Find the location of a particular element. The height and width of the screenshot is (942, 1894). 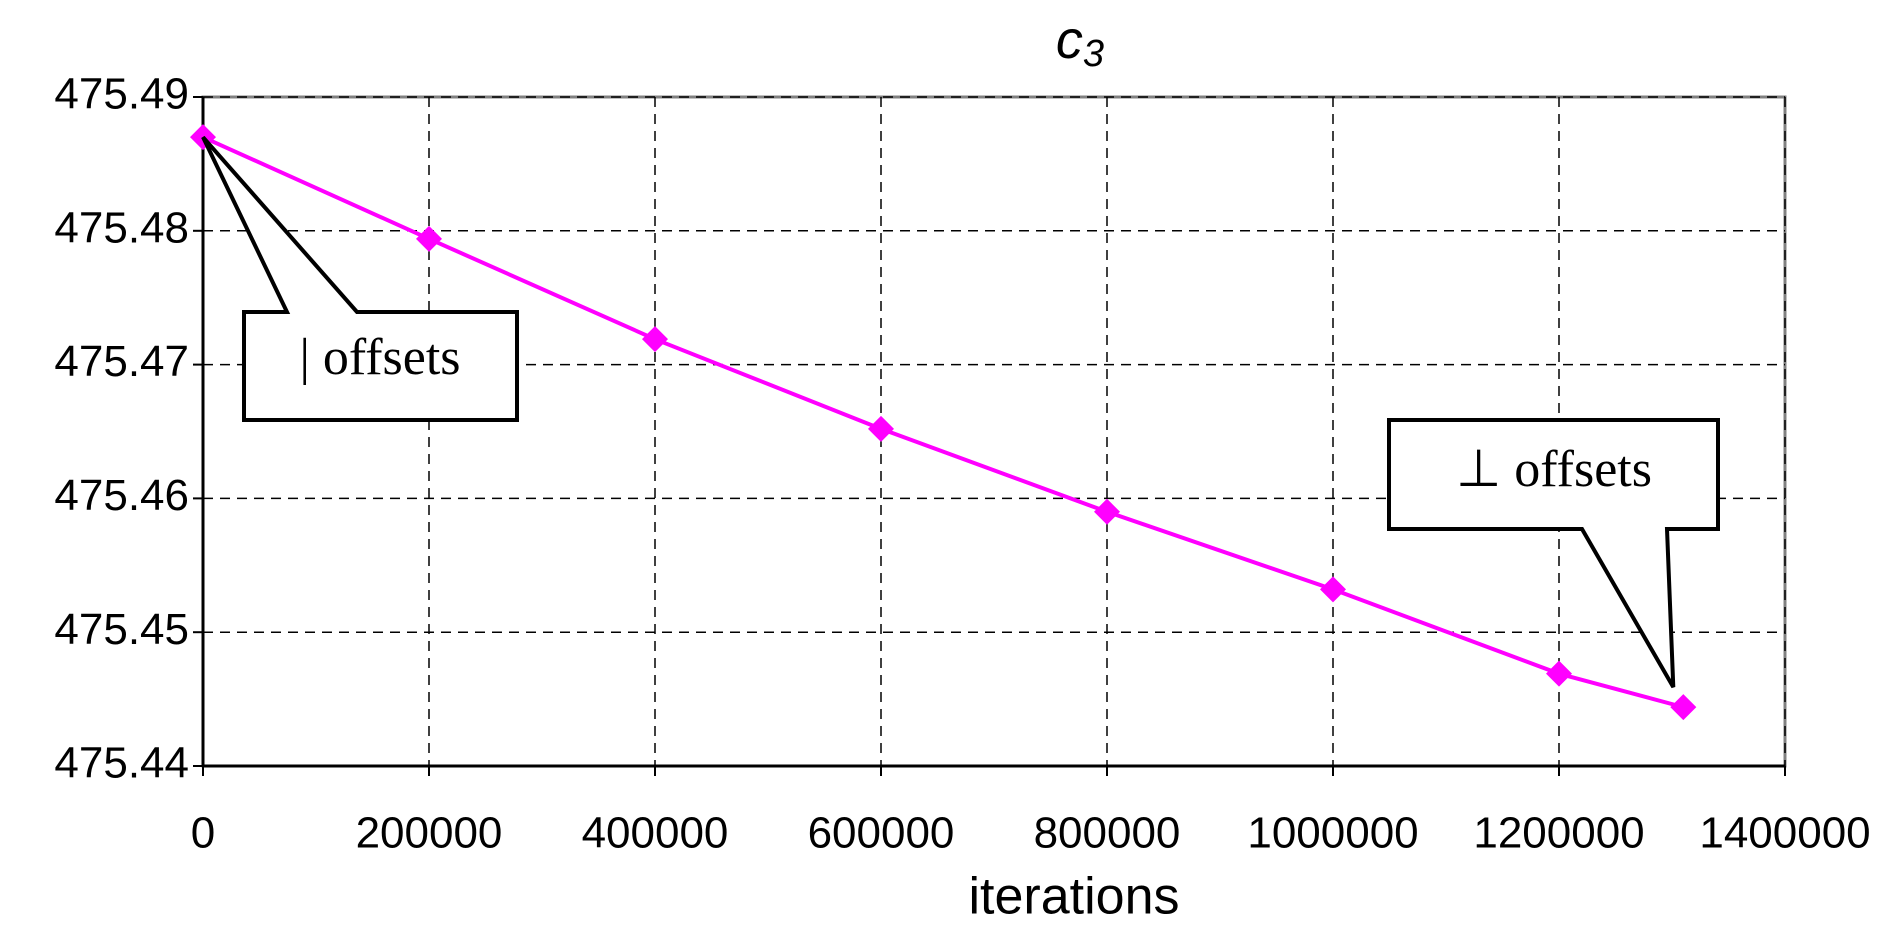

y-tick-label: 475.49 is located at coordinates (121, 94).